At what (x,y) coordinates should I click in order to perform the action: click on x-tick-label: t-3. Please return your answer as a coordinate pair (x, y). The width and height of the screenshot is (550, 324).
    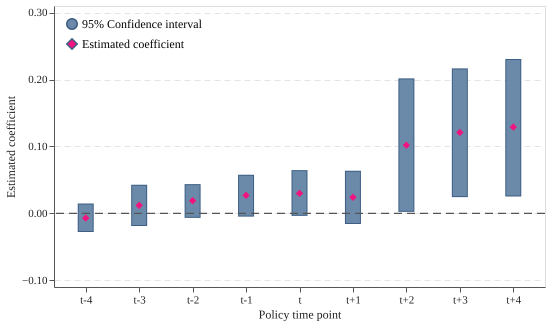
    Looking at the image, I should click on (140, 300).